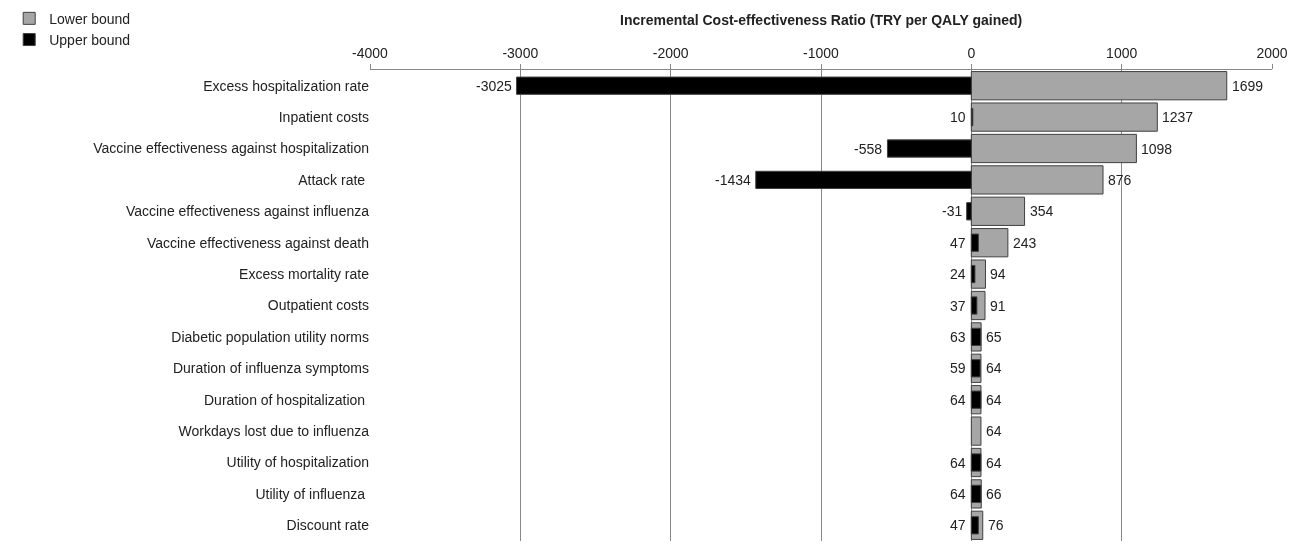 Image resolution: width=1298 pixels, height=549 pixels. Describe the element at coordinates (994, 494) in the screenshot. I see `data-label: 66` at that location.